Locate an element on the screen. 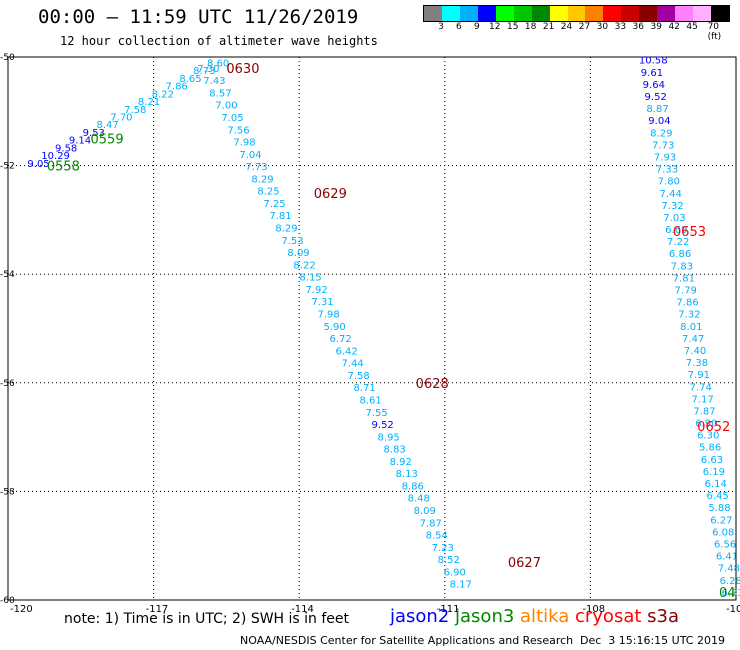 The height and width of the screenshot is (650, 740). wave-height-value: 9.53 is located at coordinates (94, 133).